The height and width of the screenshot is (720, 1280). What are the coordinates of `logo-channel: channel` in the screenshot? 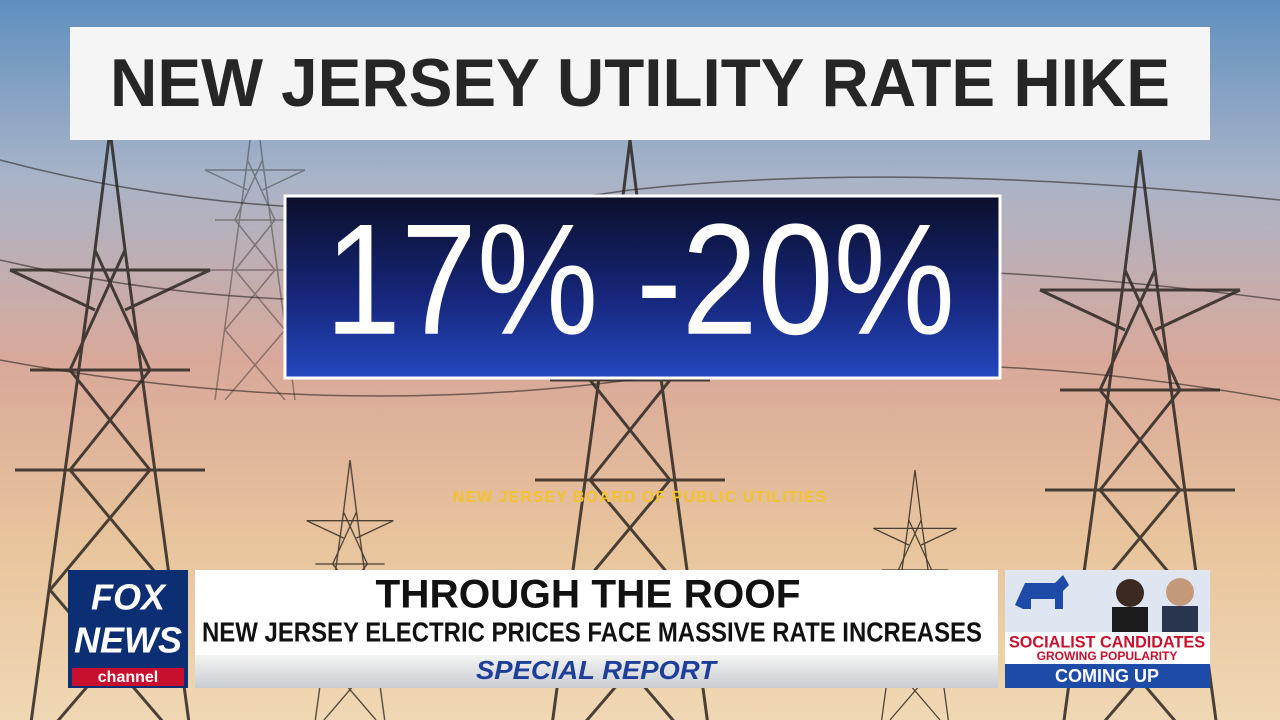 It's located at (128, 677).